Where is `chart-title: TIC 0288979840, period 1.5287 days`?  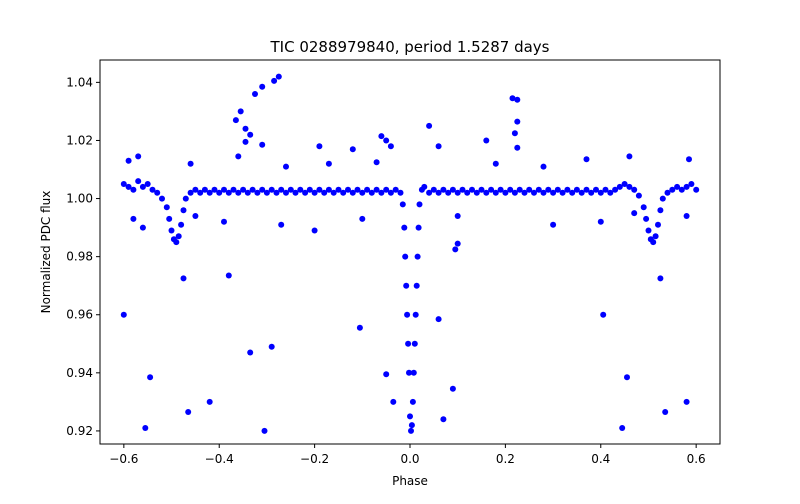 chart-title: TIC 0288979840, period 1.5287 days is located at coordinates (409, 47).